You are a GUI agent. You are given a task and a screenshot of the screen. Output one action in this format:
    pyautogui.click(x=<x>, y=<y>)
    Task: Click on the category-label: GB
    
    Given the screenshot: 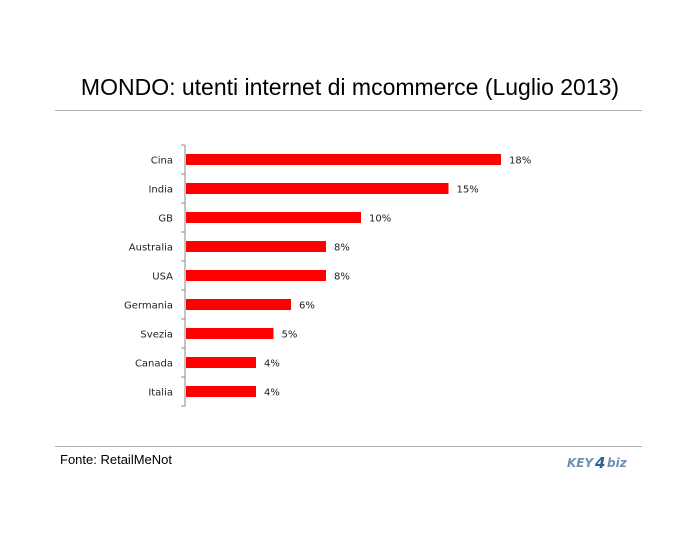 What is the action you would take?
    pyautogui.click(x=165, y=219)
    